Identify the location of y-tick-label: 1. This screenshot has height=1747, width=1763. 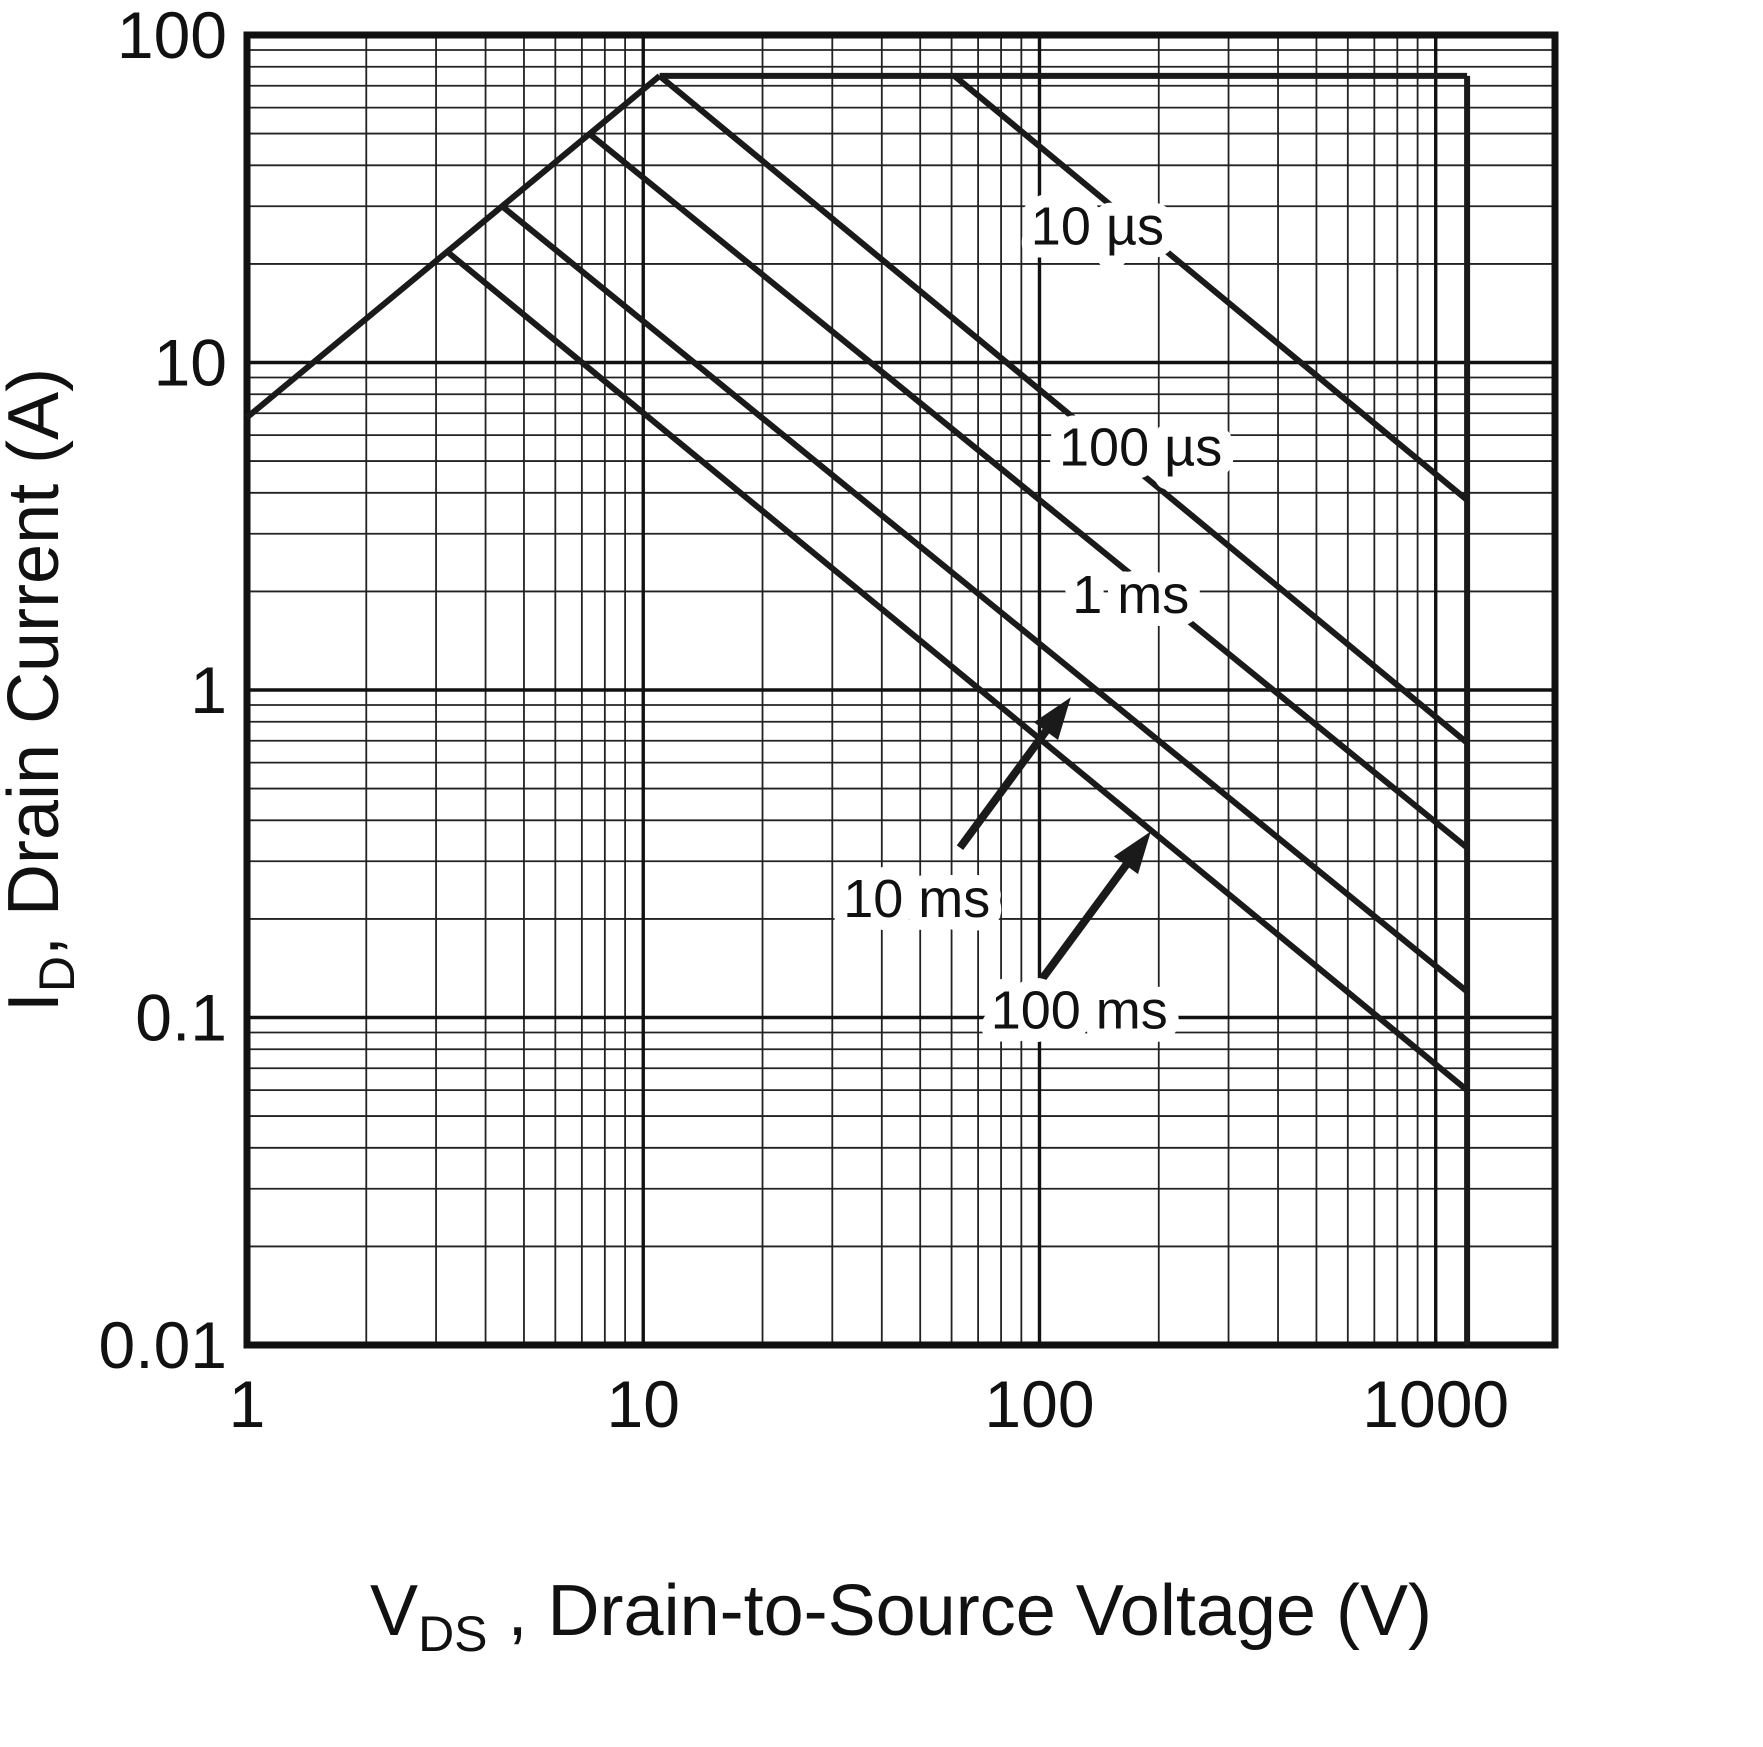
(208, 690).